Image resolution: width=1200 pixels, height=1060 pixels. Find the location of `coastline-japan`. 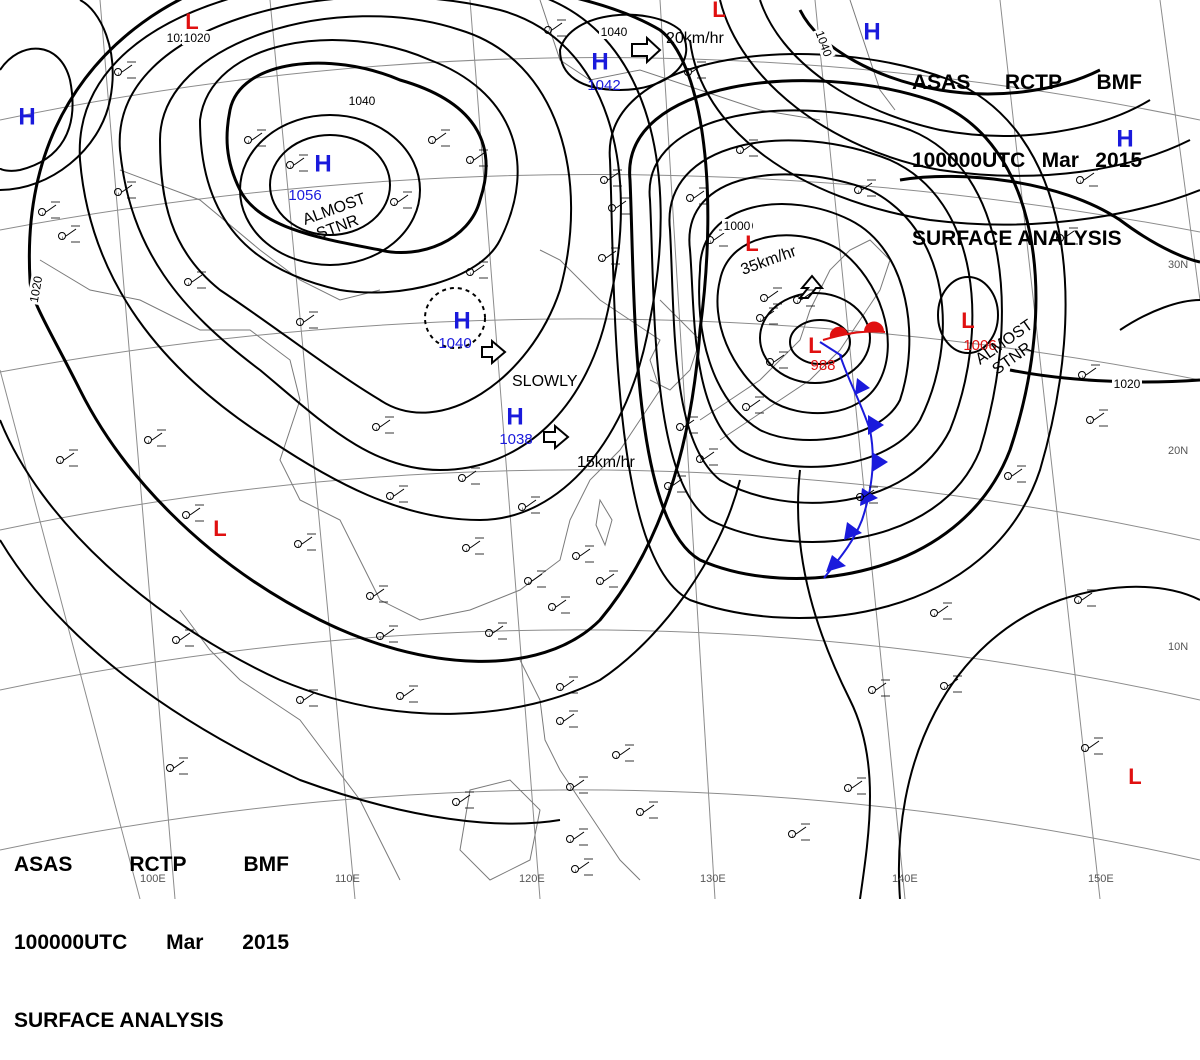

coastline-japan is located at coordinates (795, 340).